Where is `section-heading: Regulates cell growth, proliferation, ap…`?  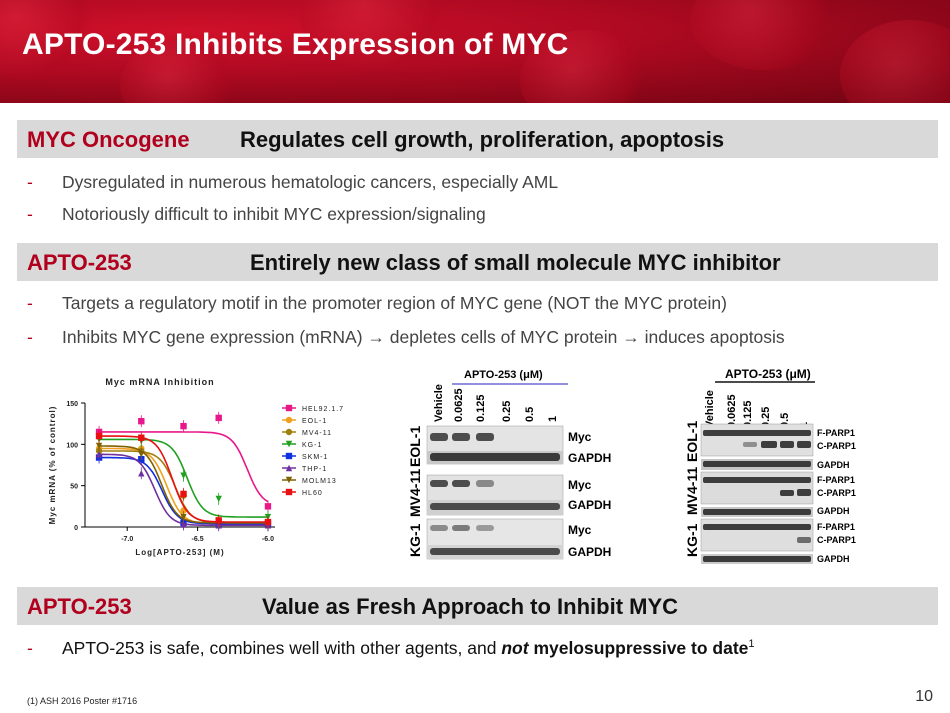
section-heading: Regulates cell growth, proliferation, ap… is located at coordinates (482, 139).